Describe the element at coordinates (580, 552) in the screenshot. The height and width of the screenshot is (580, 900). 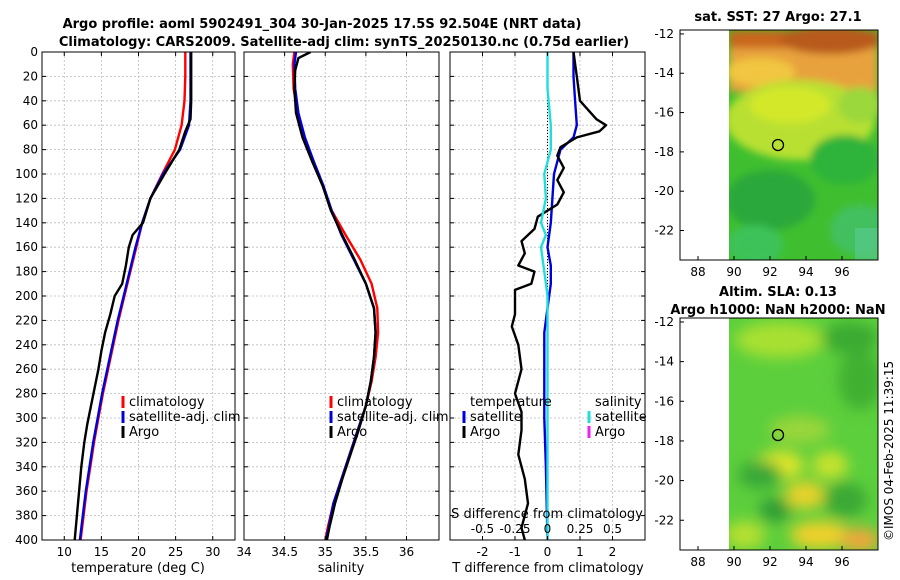
I see `x-tick-label: 1` at that location.